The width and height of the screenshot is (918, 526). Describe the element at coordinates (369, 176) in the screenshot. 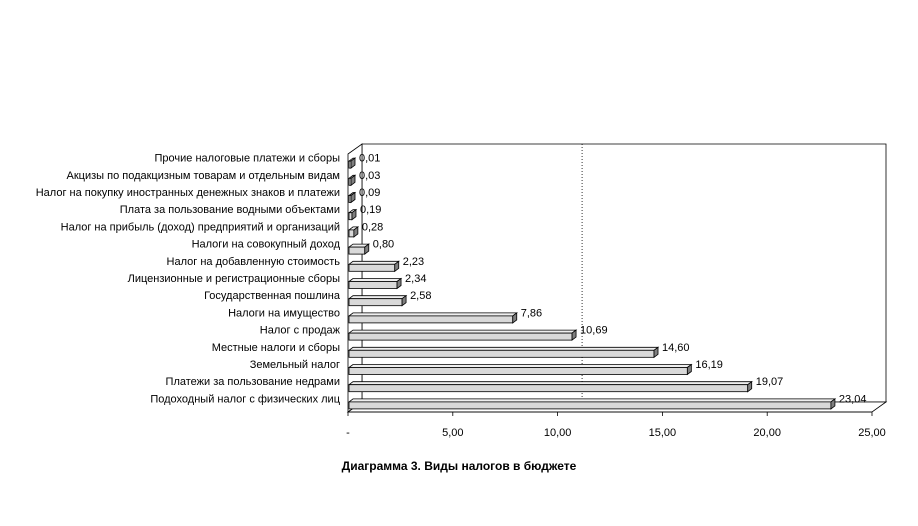

I see `value-label: 0,03` at that location.